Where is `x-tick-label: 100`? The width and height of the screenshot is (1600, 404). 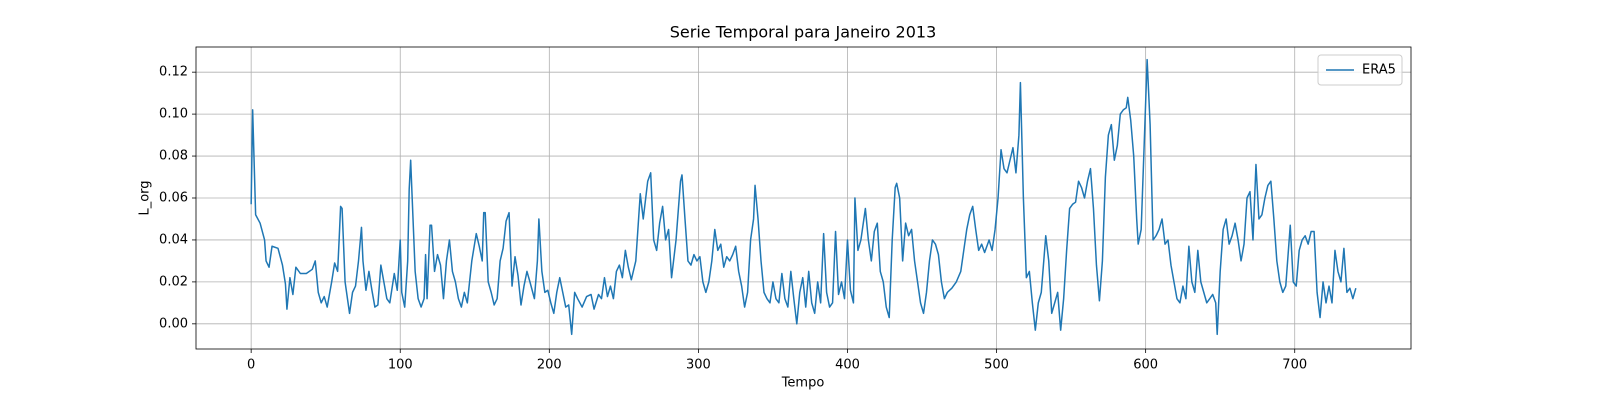
x-tick-label: 100 is located at coordinates (400, 365).